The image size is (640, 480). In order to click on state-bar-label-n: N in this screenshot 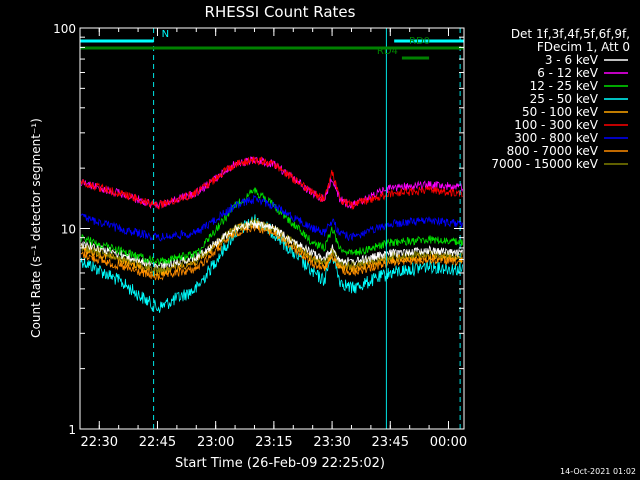, I will do `click(165, 34)`.